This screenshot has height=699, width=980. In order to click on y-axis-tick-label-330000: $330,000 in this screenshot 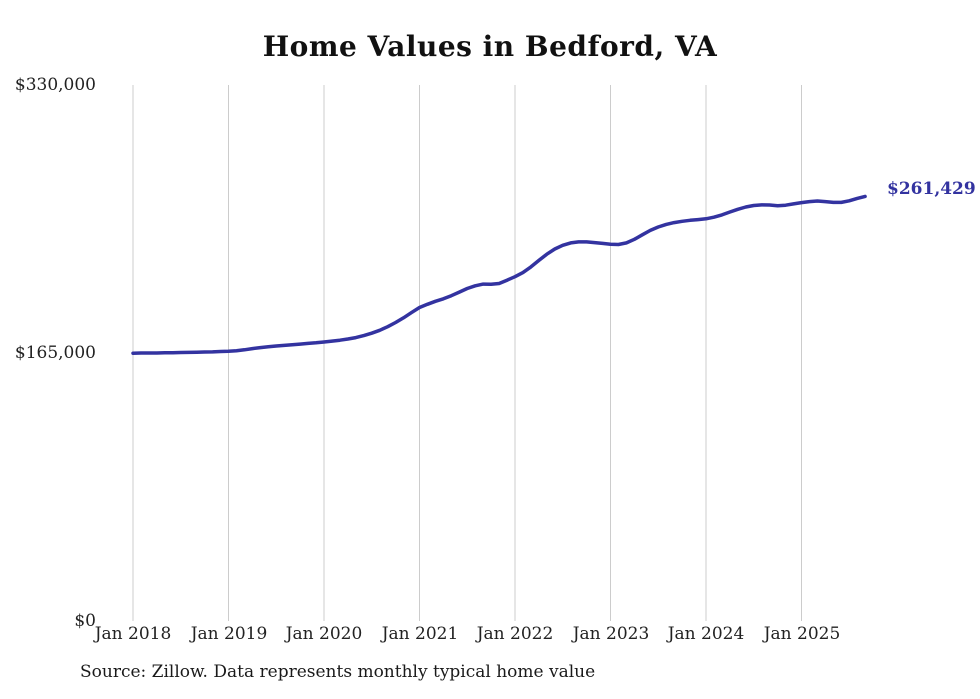, I will do `click(55, 85)`.